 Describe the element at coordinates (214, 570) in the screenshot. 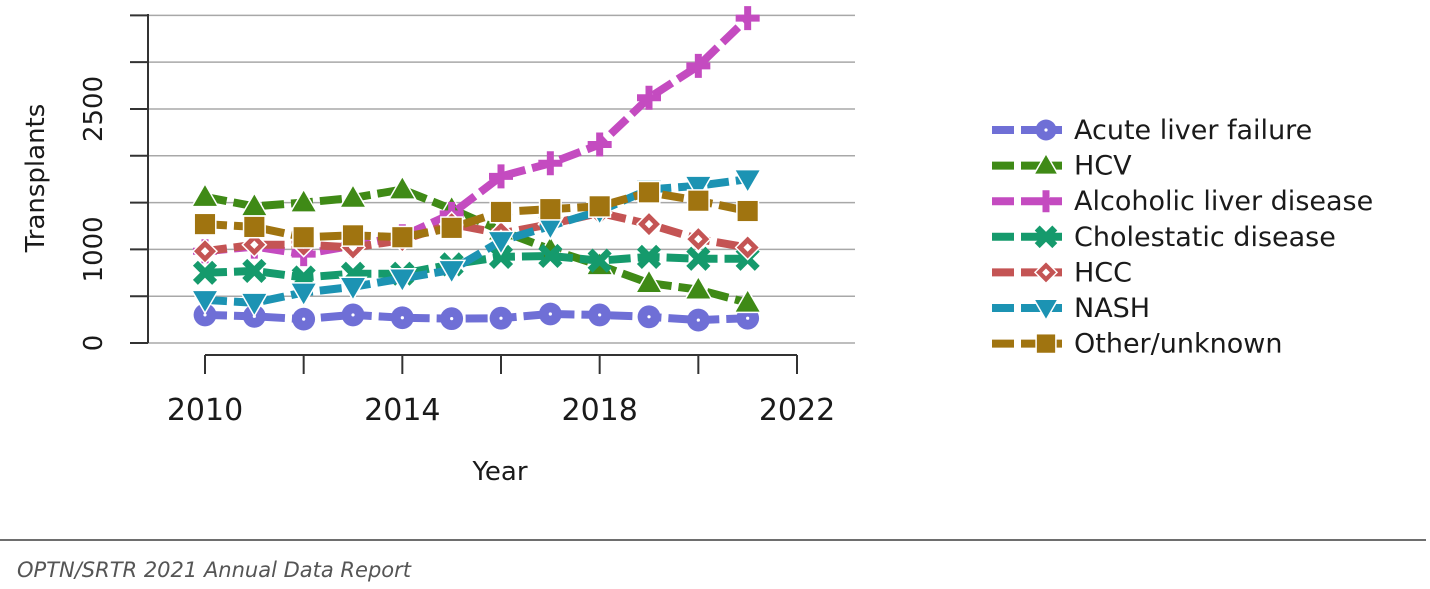

I see `footer-source: OPTN/SRTR 2021 Annual Data Report` at that location.